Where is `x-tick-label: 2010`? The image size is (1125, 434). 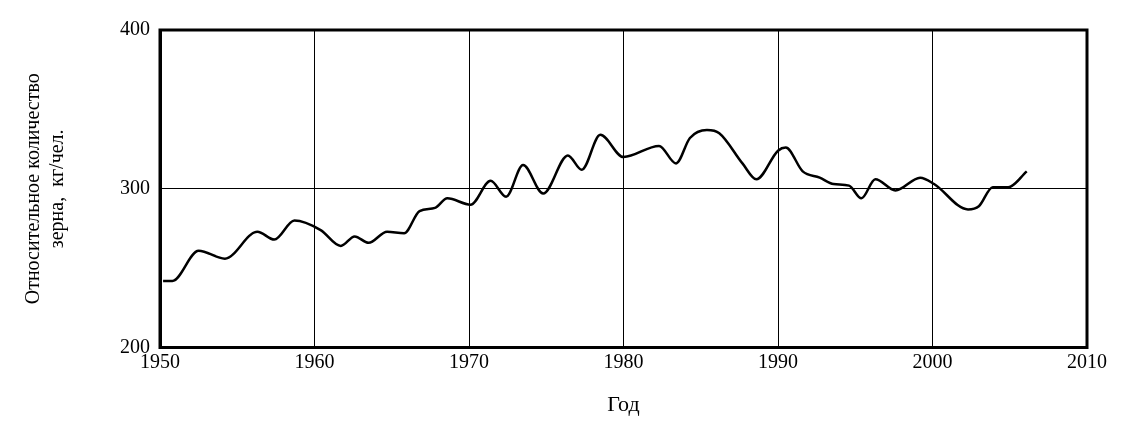 x-tick-label: 2010 is located at coordinates (1087, 360).